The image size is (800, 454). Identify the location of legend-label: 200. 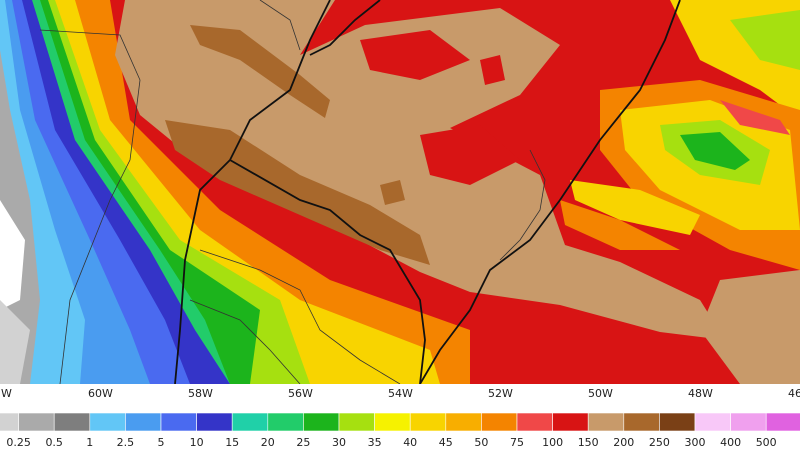
(623, 442).